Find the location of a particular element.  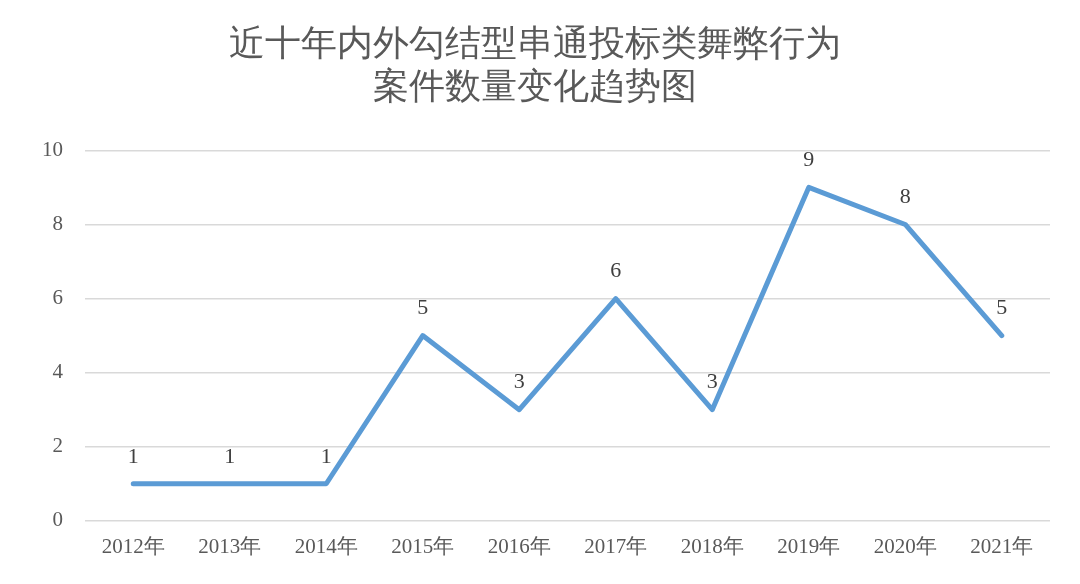

y-tick-label: 8 is located at coordinates (57, 223).